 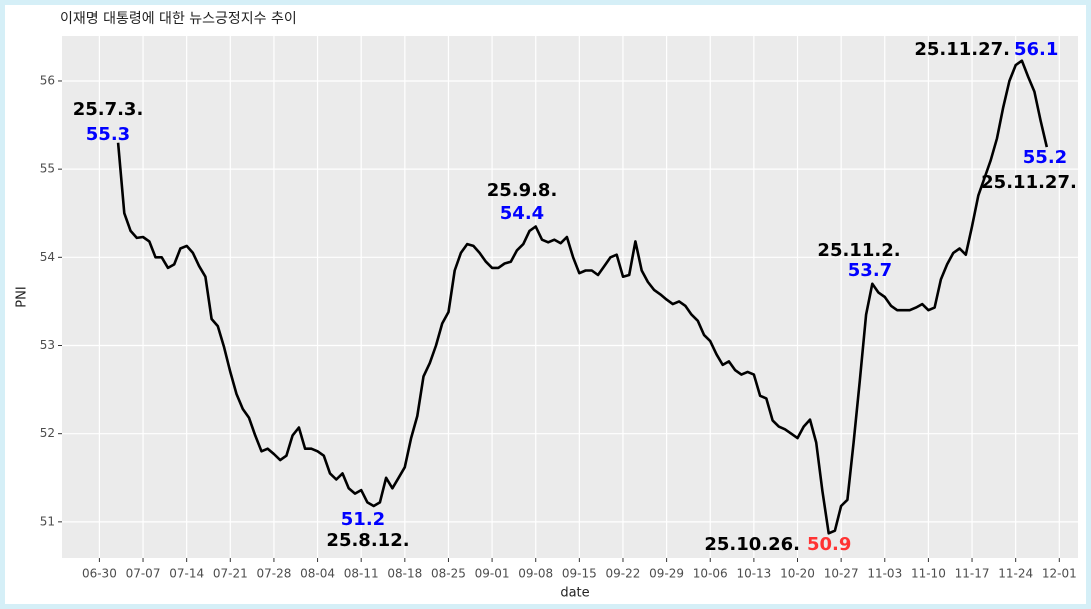 What do you see at coordinates (579, 574) in the screenshot?
I see `x-tick-label: 09-15` at bounding box center [579, 574].